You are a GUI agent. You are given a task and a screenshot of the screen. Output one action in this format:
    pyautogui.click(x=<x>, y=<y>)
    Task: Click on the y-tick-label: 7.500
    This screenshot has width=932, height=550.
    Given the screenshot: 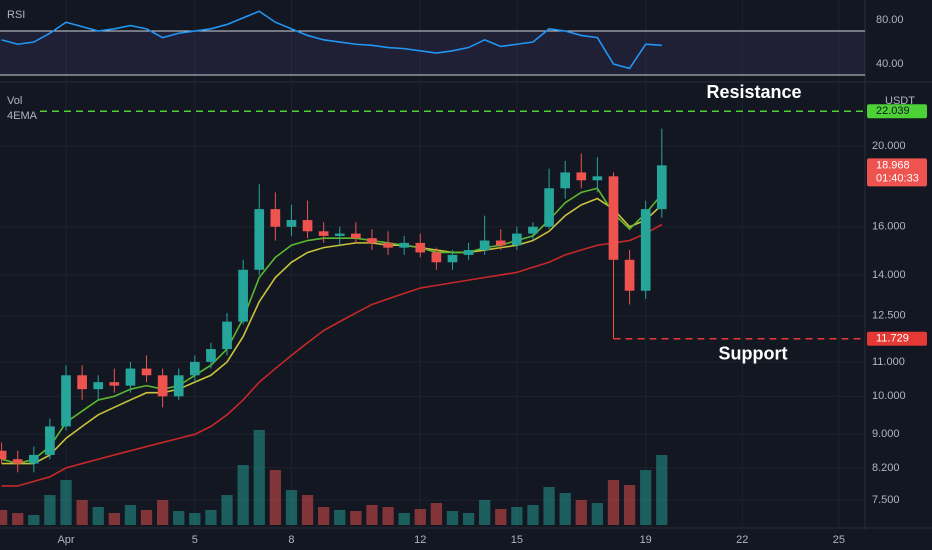 What is the action you would take?
    pyautogui.click(x=886, y=500)
    